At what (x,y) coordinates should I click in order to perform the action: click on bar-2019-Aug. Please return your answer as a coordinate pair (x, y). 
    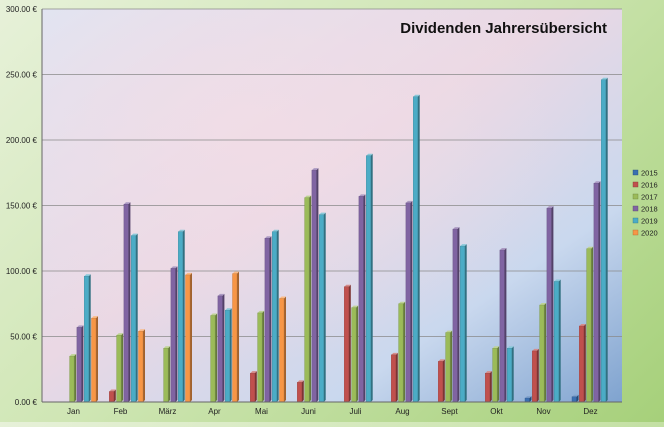
    Looking at the image, I should click on (416, 248).